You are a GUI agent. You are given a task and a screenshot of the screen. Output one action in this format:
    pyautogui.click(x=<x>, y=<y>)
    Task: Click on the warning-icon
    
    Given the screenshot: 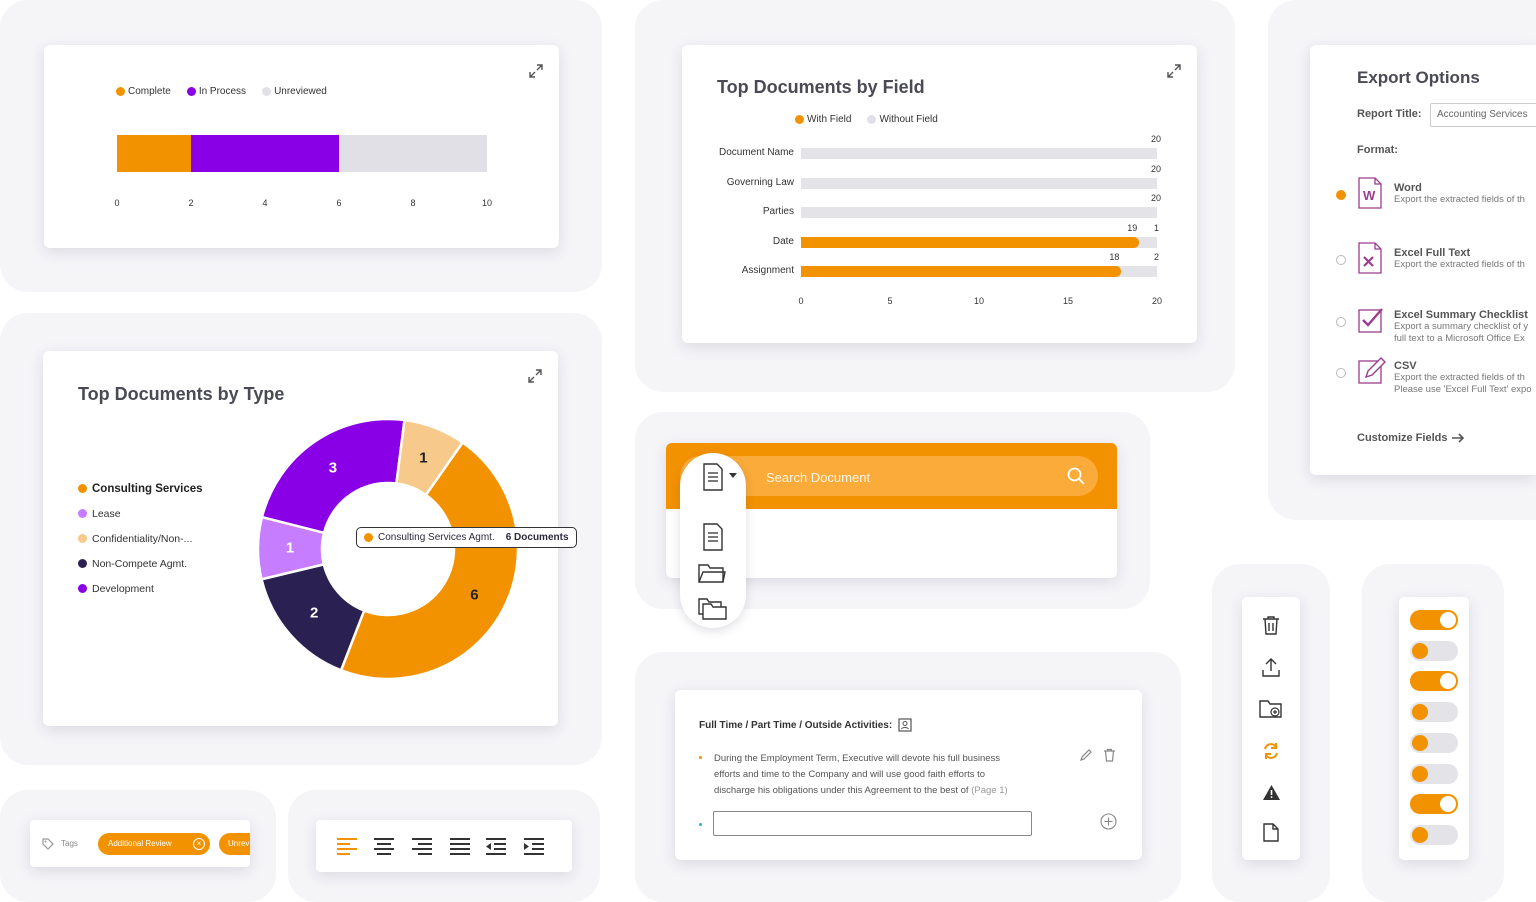 What is the action you would take?
    pyautogui.click(x=1271, y=792)
    